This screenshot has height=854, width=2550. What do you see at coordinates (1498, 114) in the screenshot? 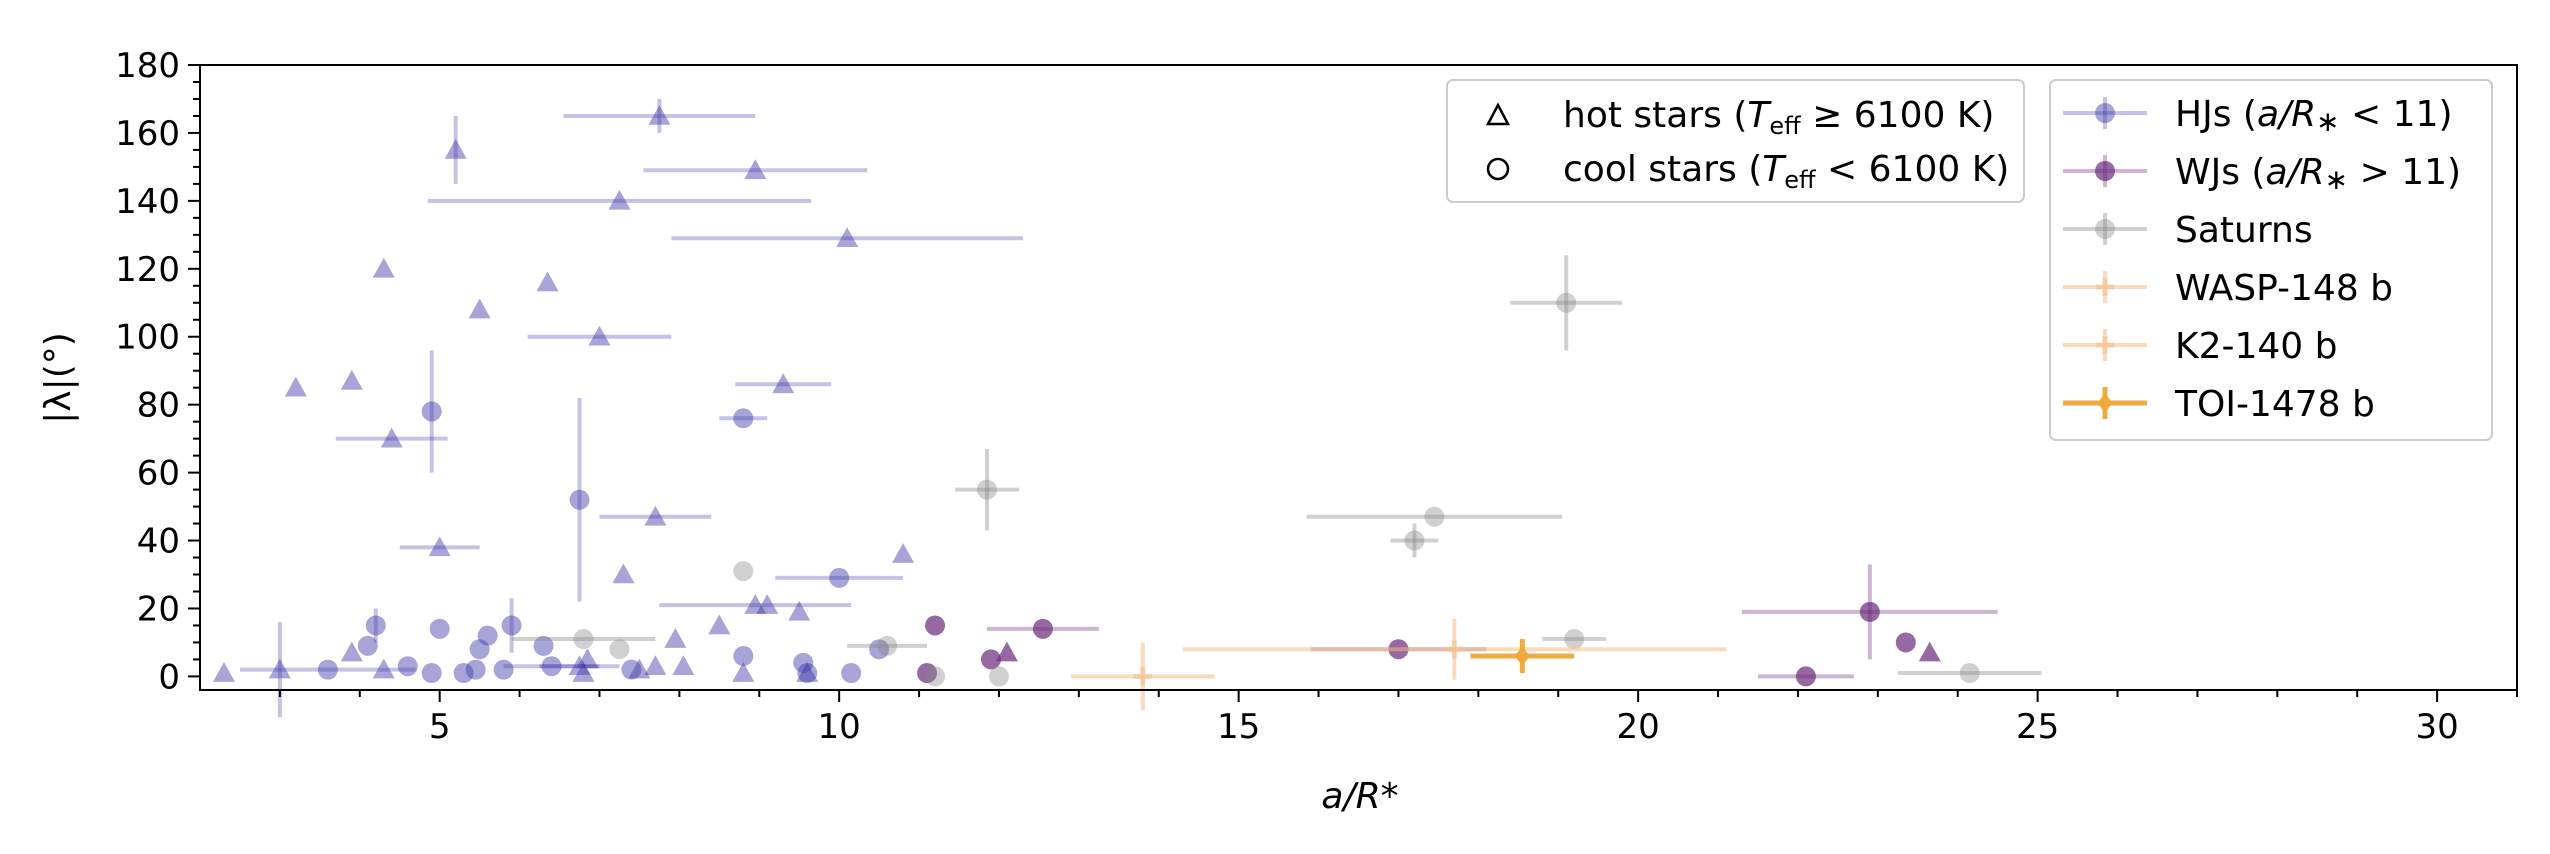
I see `triangle-marker-icon` at bounding box center [1498, 114].